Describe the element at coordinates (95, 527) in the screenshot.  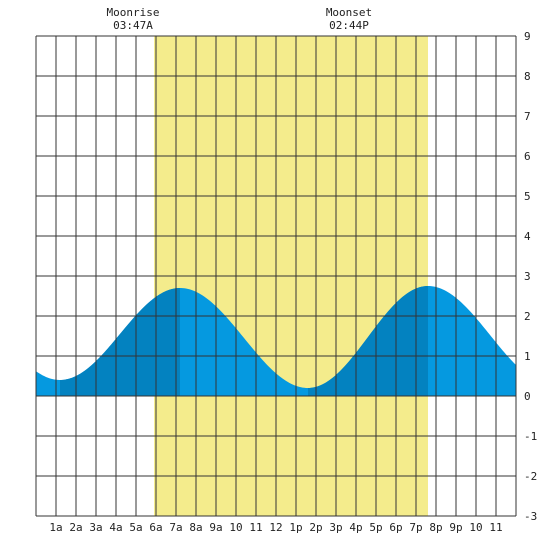
I see `x-tick-label: 3a` at that location.